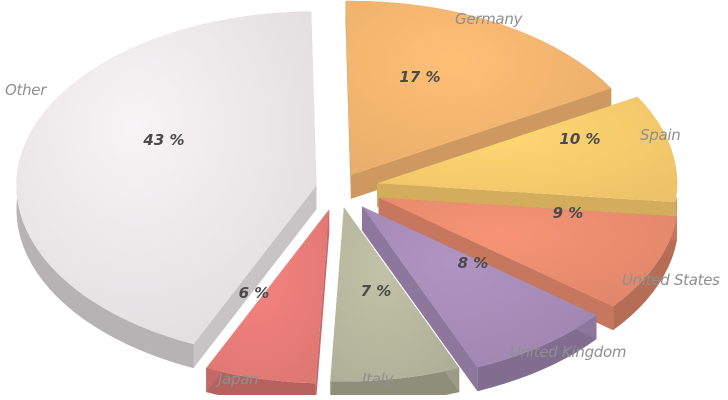 The height and width of the screenshot is (400, 728). I want to click on slice-value-label: 17 %, so click(419, 77).